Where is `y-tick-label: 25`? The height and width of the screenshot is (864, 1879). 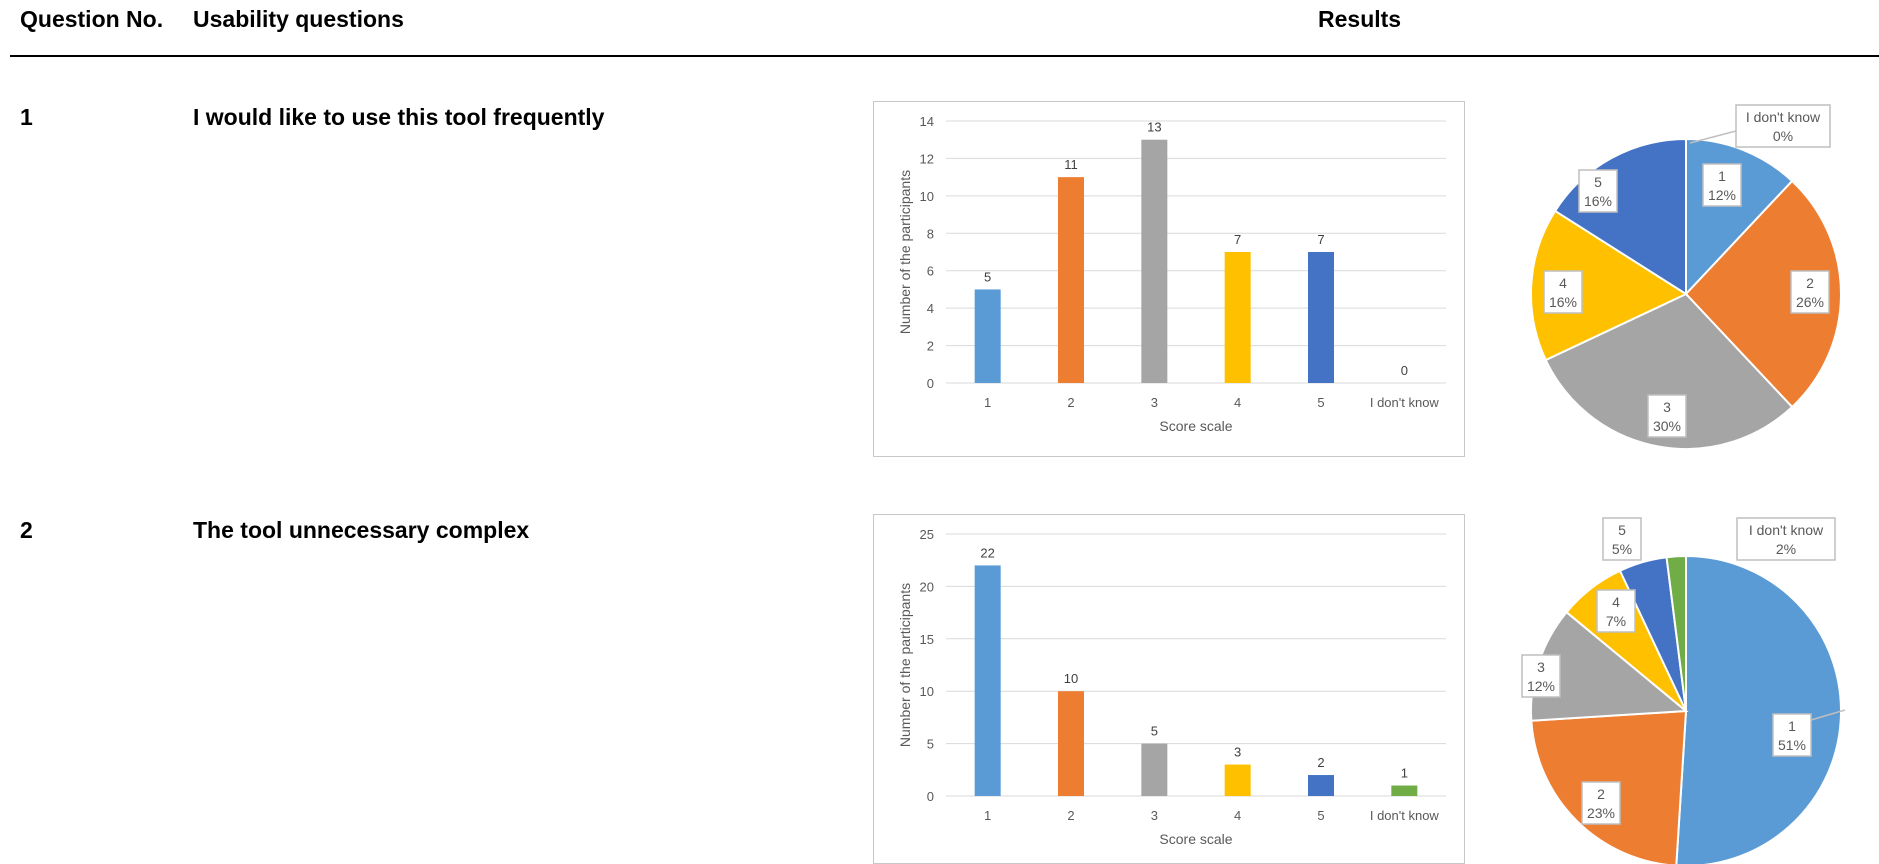
y-tick-label: 25 is located at coordinates (927, 534).